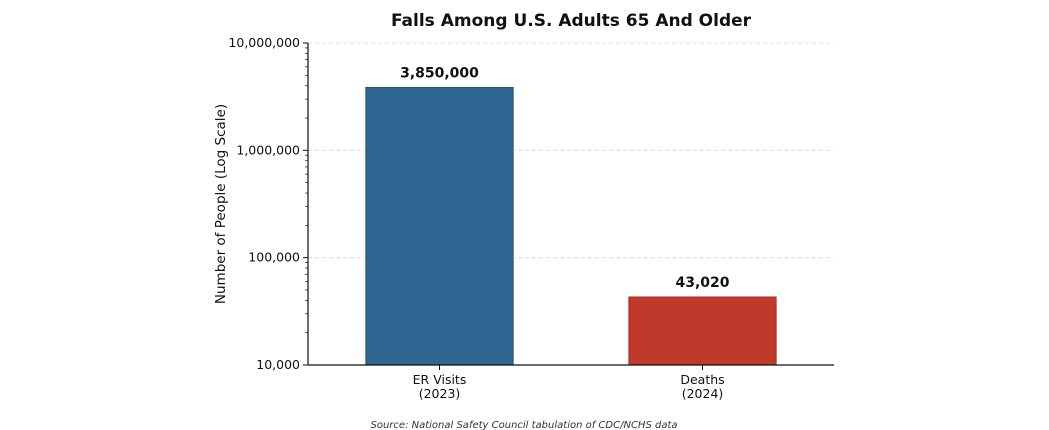 This screenshot has width=1049, height=430. Describe the element at coordinates (440, 379) in the screenshot. I see `x-tick-label: ER Visits` at that location.